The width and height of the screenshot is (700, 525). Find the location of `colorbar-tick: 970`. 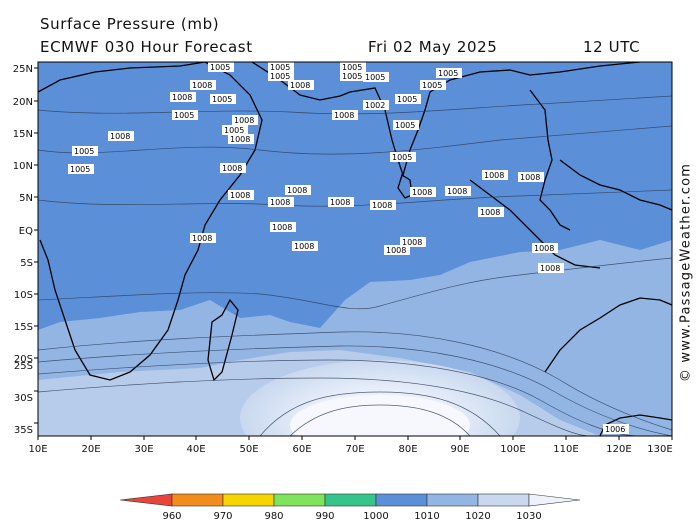

colorbar-tick: 970 is located at coordinates (222, 516).